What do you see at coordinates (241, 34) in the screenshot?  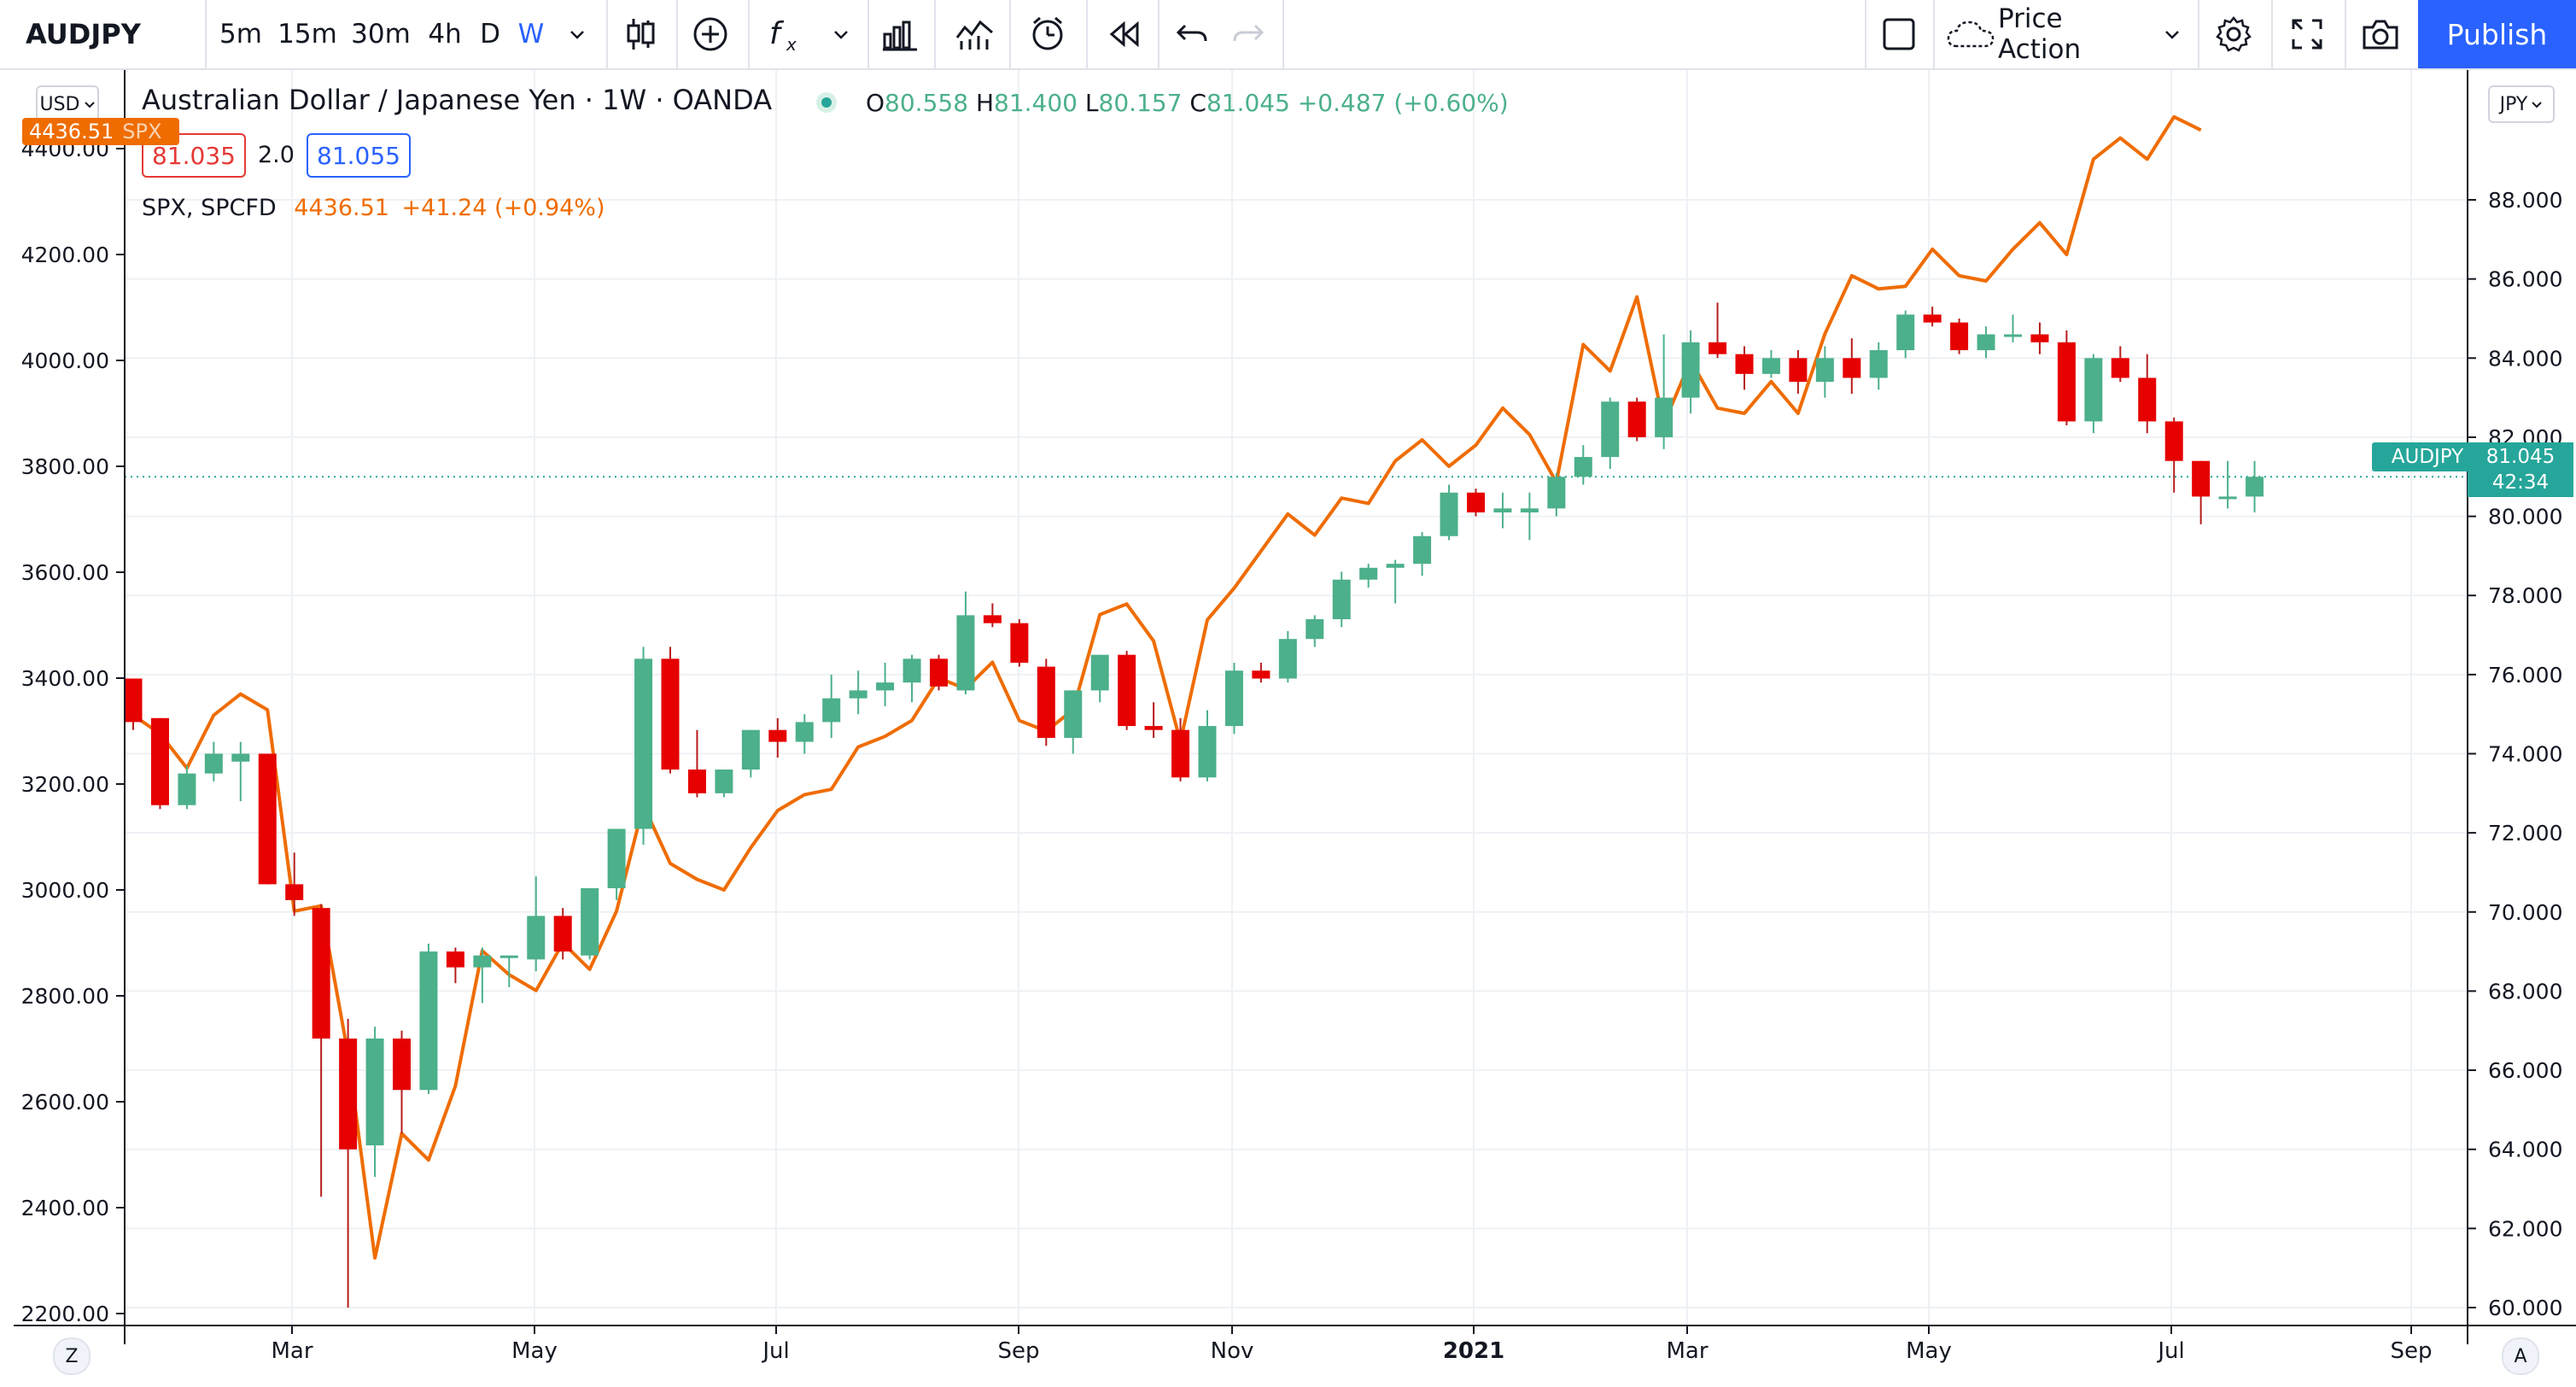 I see `interval-5m: 5m` at bounding box center [241, 34].